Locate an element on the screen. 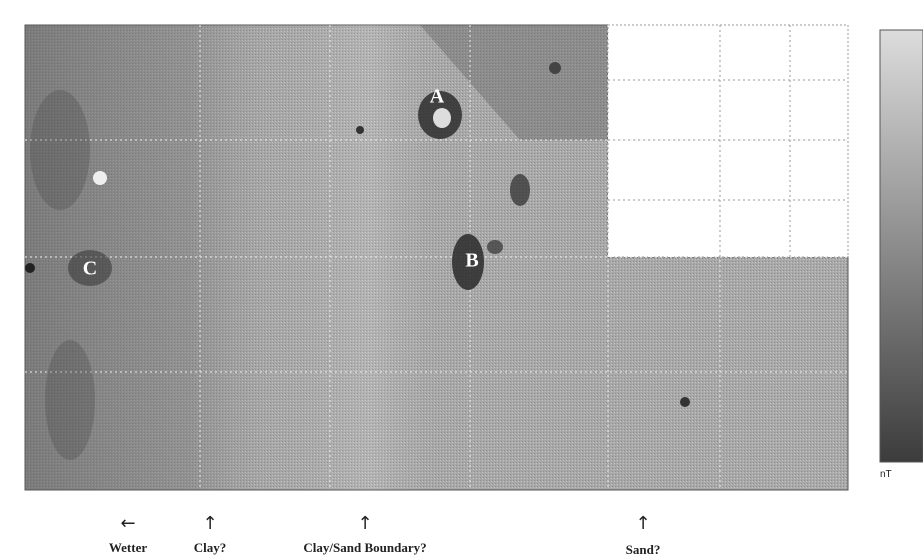  annotation-text: Clay? is located at coordinates (210, 547).